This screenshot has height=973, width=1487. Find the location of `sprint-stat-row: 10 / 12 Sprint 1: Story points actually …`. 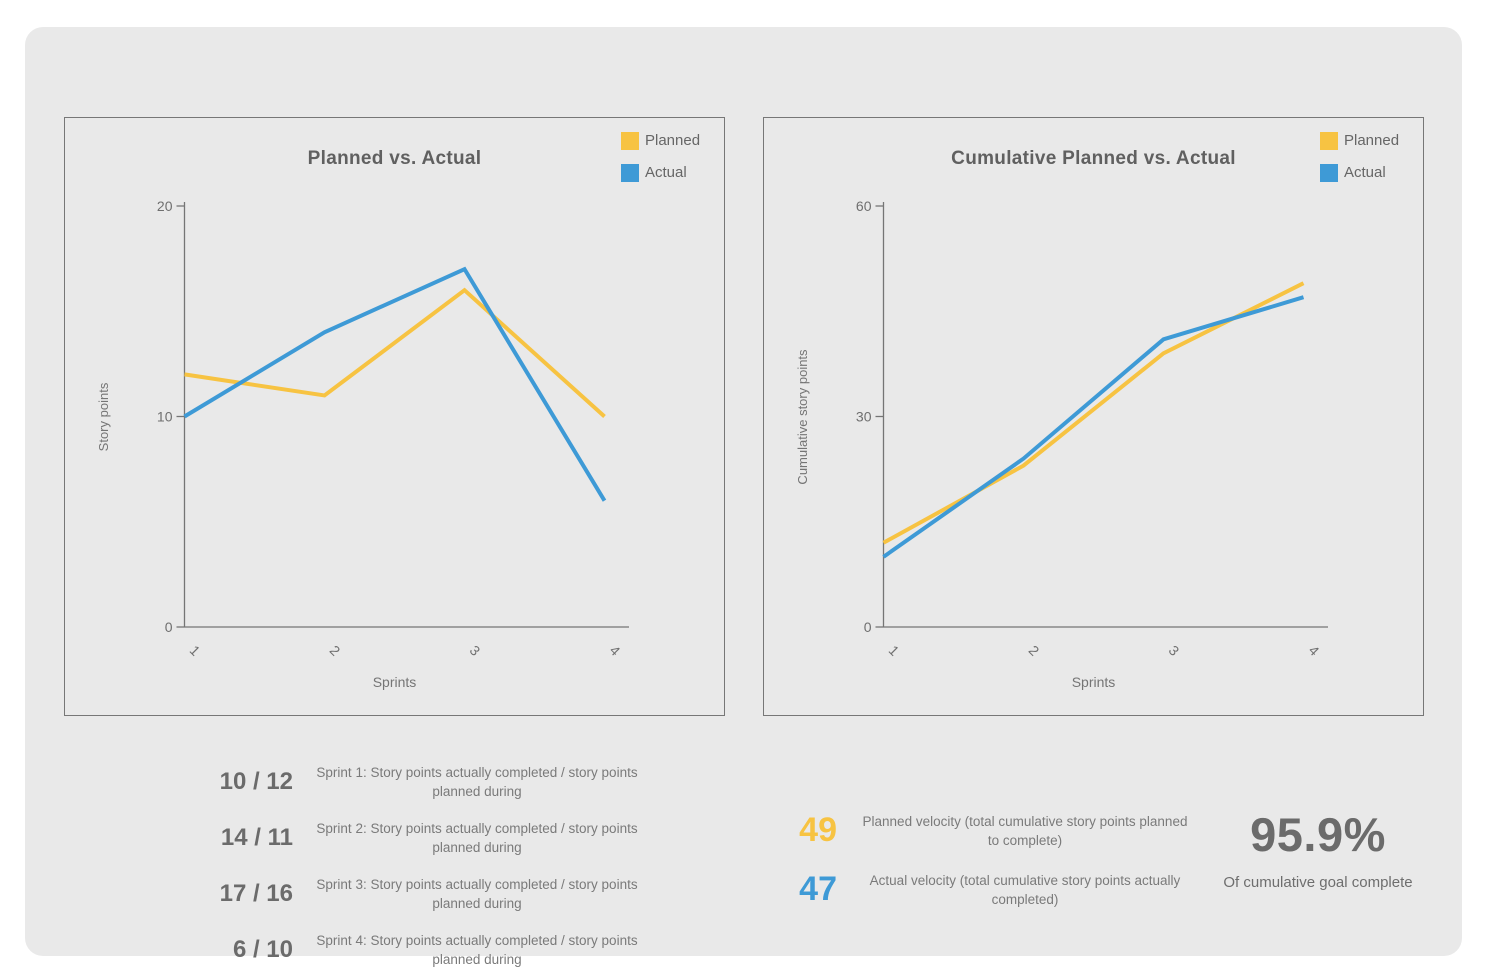

sprint-stat-row: 10 / 12 Sprint 1: Story points actually … is located at coordinates (425, 782).